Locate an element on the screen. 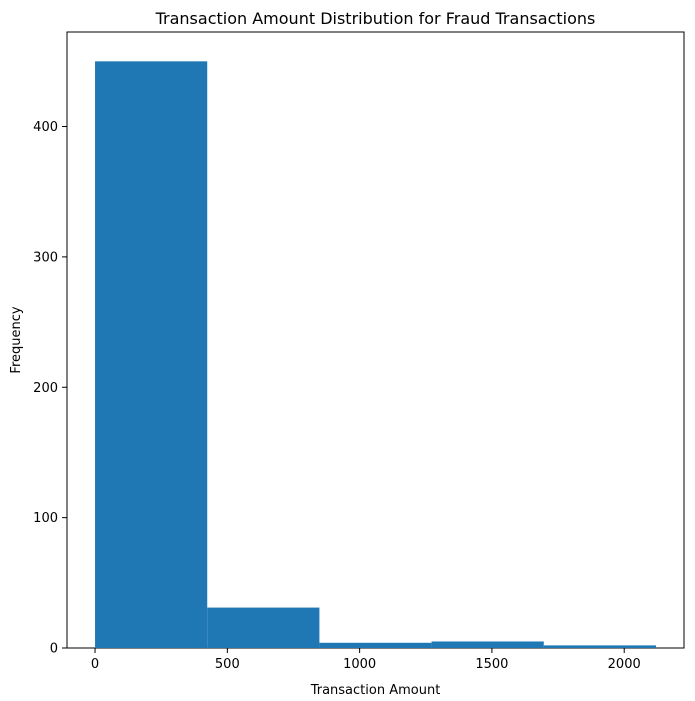 The width and height of the screenshot is (695, 701). y-tick-label: 300 is located at coordinates (45, 257).